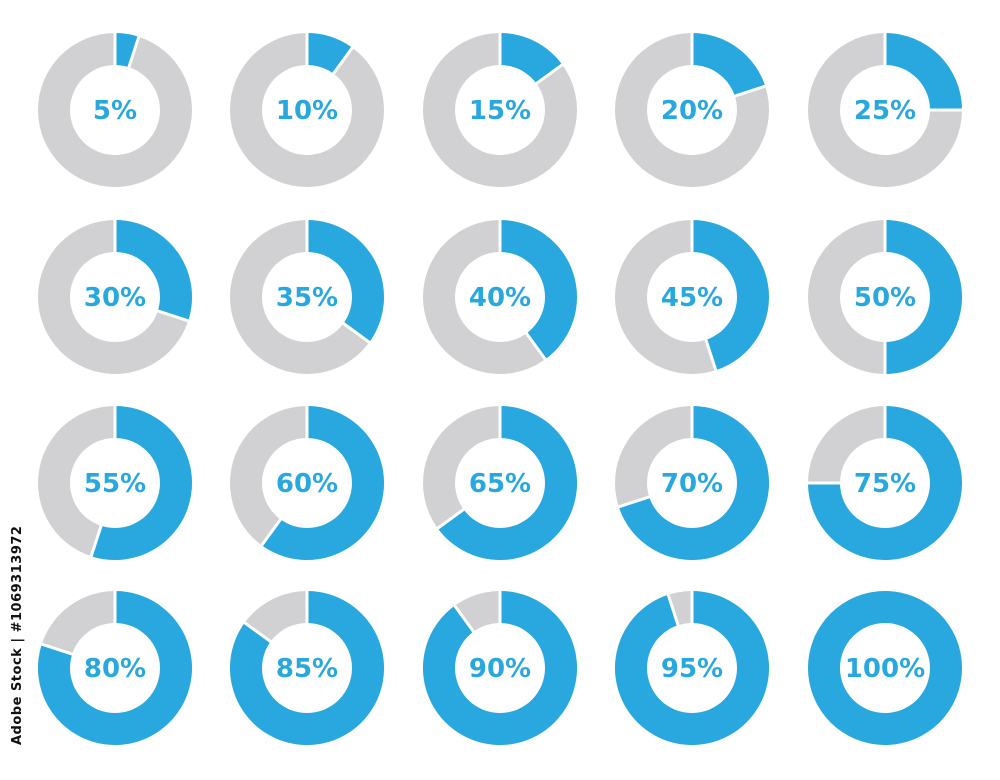 Image resolution: width=1000 pixels, height=780 pixels. I want to click on donut-label: 35%, so click(307, 298).